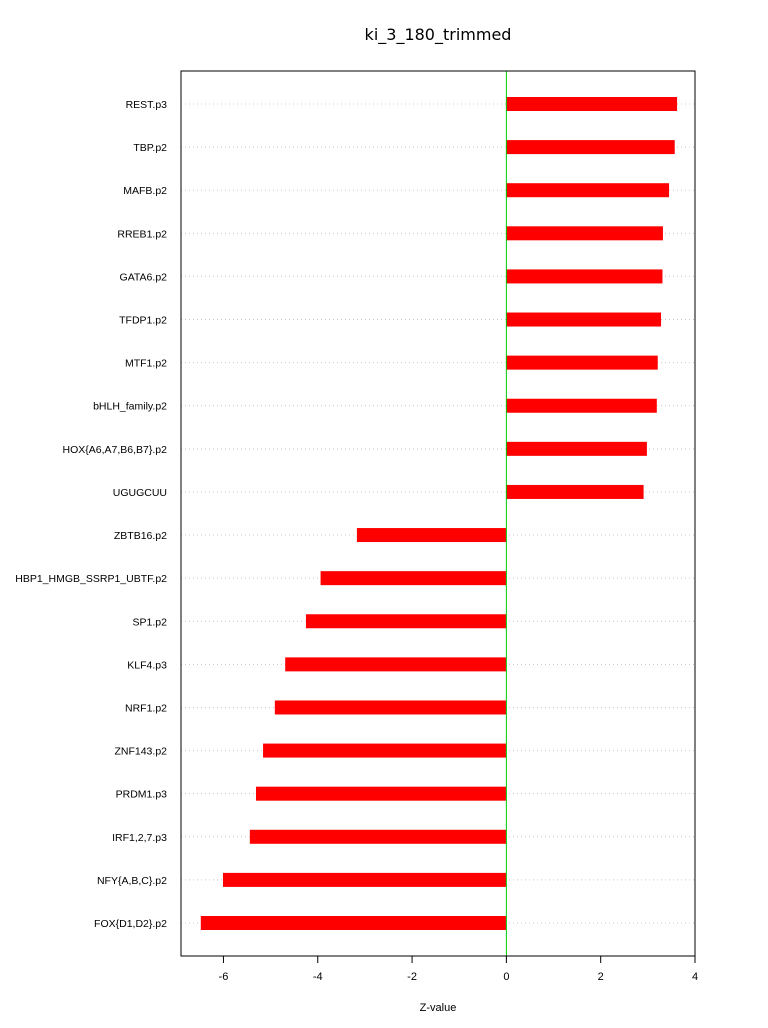 The width and height of the screenshot is (768, 1028). I want to click on category-label: NRF1.p2, so click(146, 708).